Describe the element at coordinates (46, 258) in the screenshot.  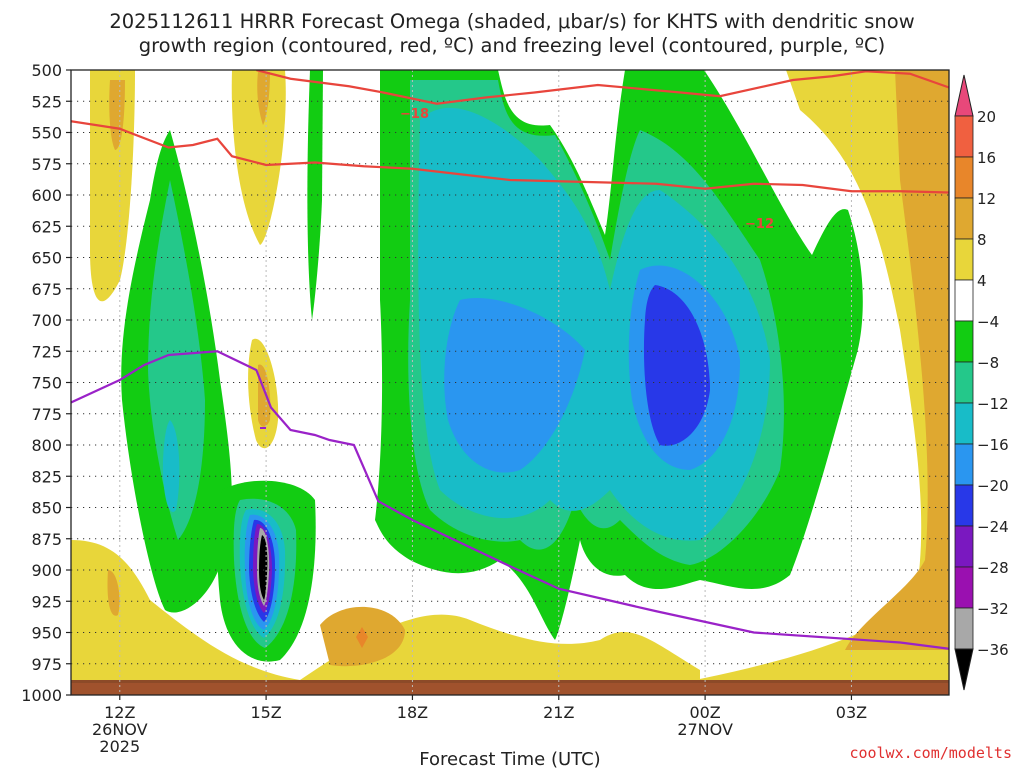
I see `y-tick-label: 650` at that location.